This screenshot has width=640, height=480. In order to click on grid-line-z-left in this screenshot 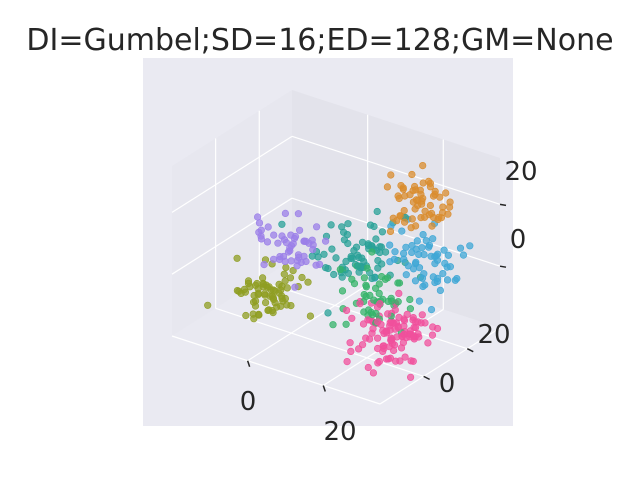, I will do `click(232, 236)`.